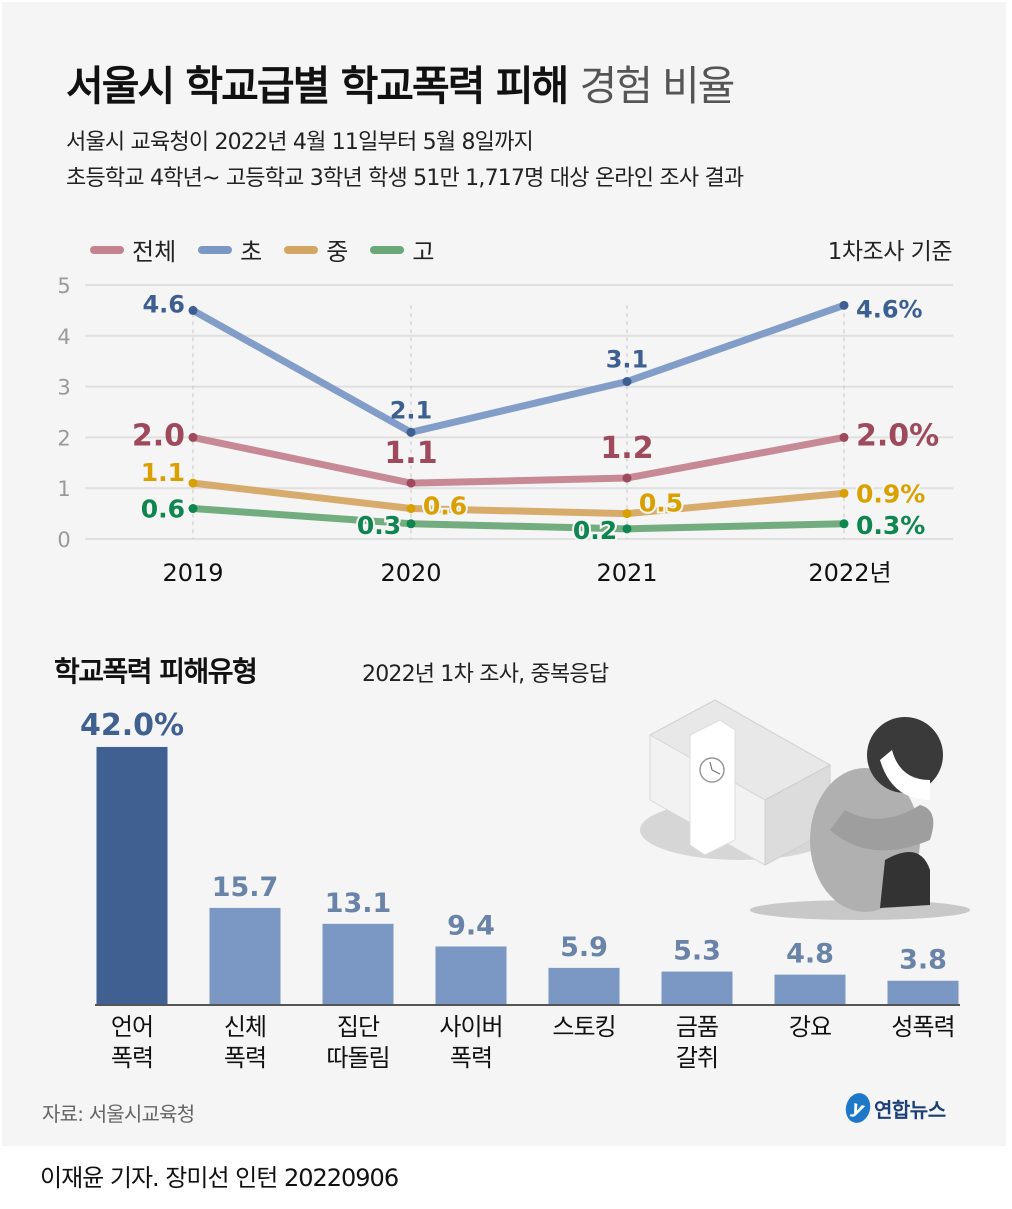  What do you see at coordinates (251, 252) in the screenshot?
I see `legend-label-elementary: 초` at bounding box center [251, 252].